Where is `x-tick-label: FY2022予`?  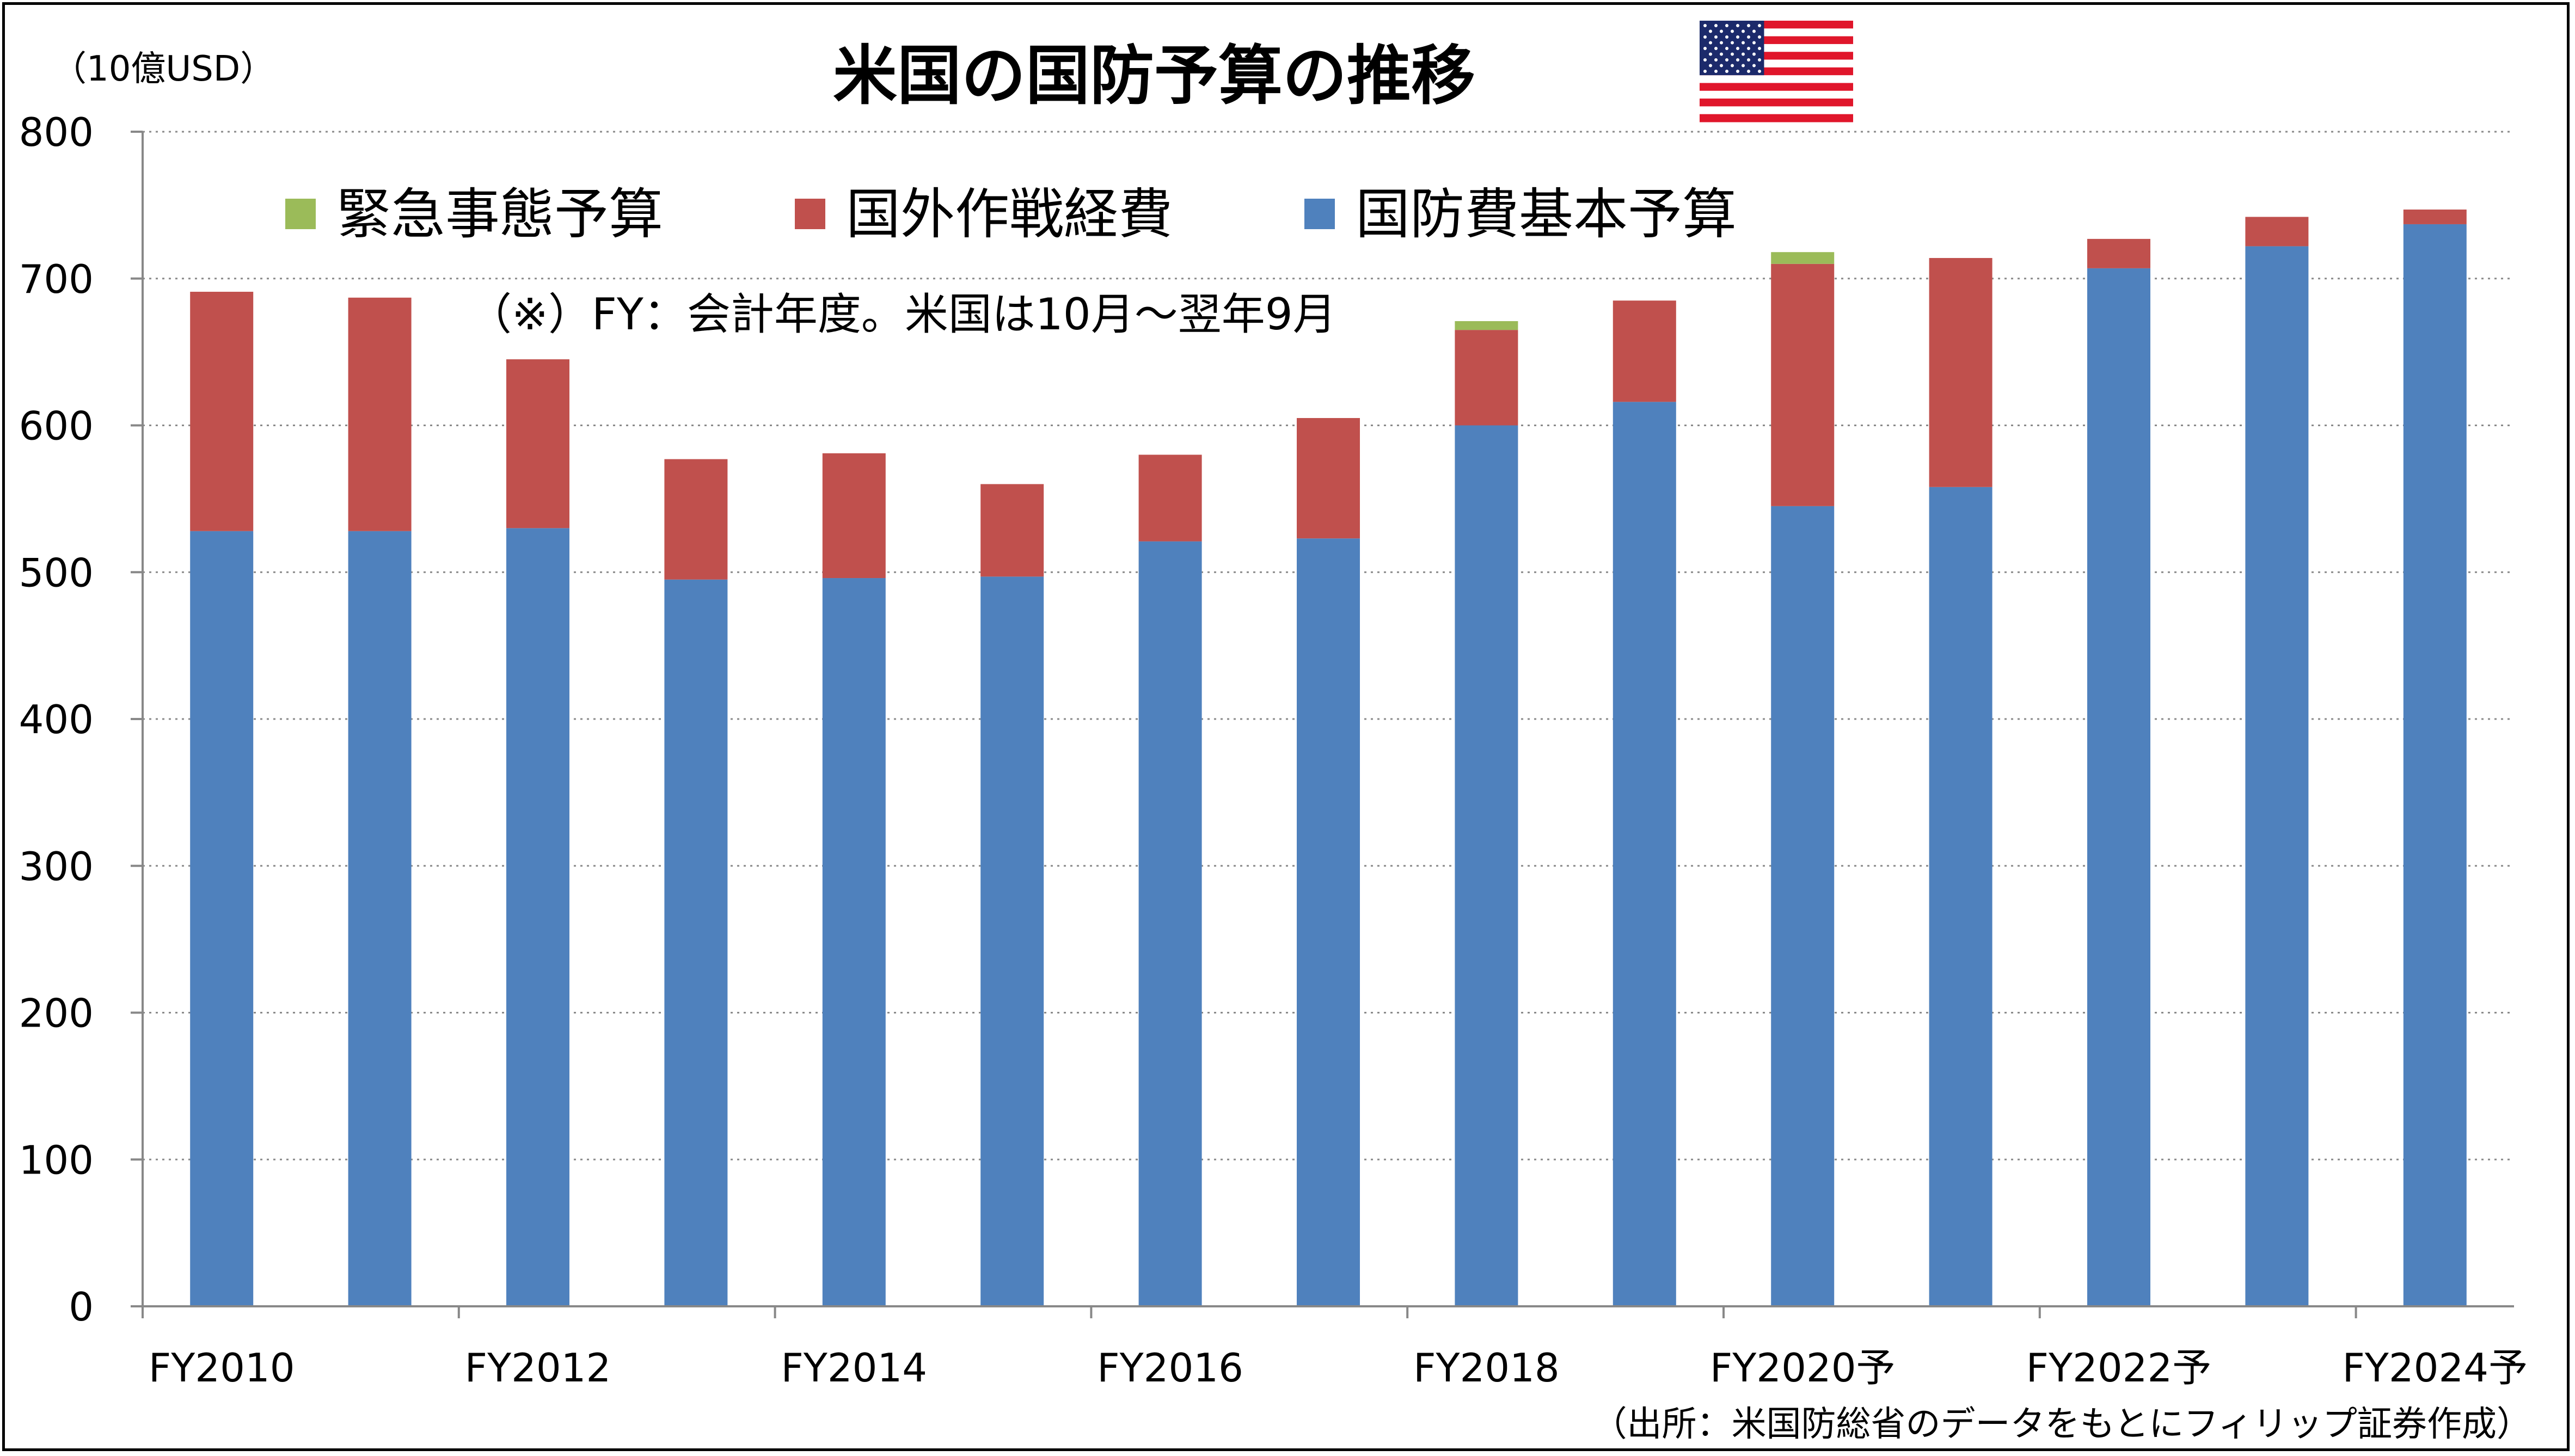 x-tick-label: FY2022予 is located at coordinates (2119, 1368).